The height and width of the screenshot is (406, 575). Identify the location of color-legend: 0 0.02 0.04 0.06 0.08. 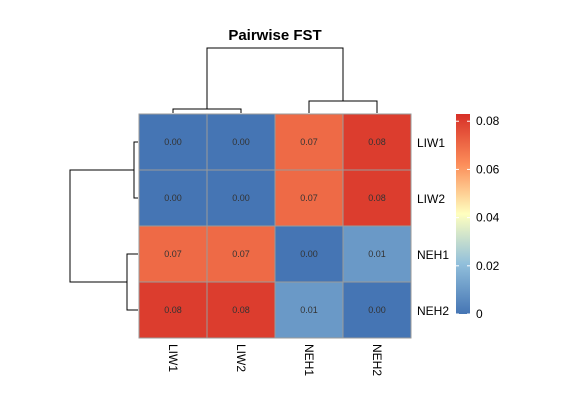
(478, 217).